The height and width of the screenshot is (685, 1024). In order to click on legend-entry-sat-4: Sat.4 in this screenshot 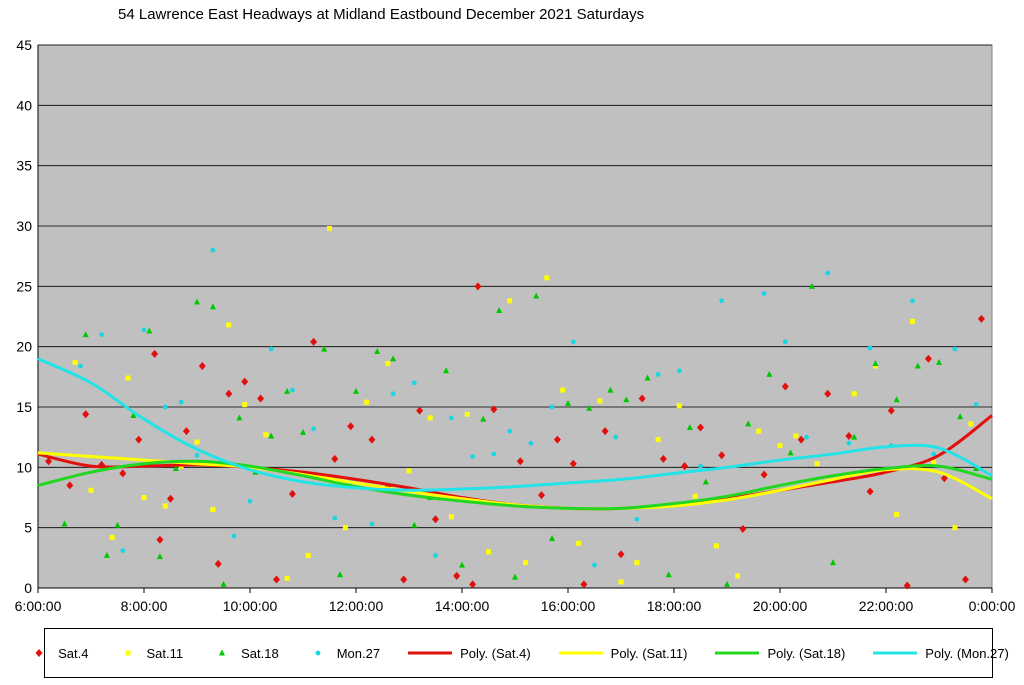, I will do `click(58, 653)`.